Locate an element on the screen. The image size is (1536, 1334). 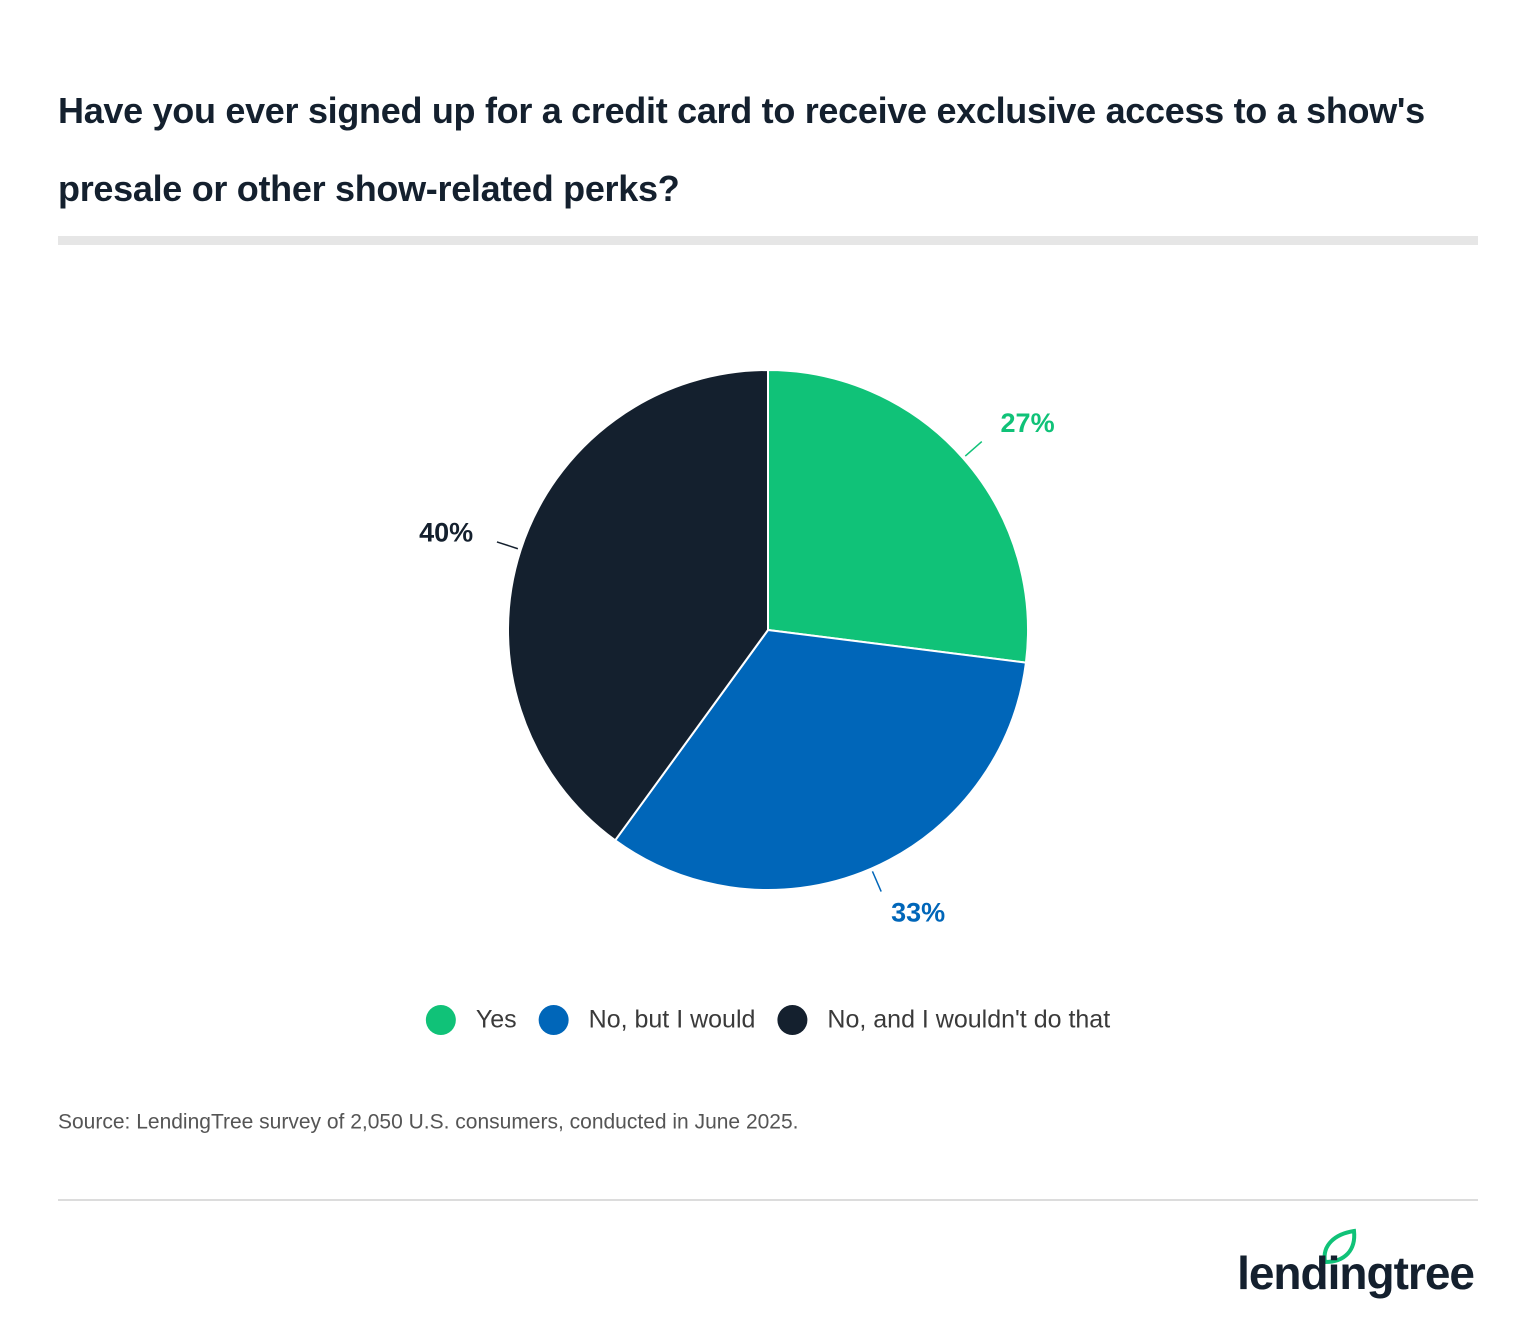
legend-label: No, but I would is located at coordinates (672, 1020).